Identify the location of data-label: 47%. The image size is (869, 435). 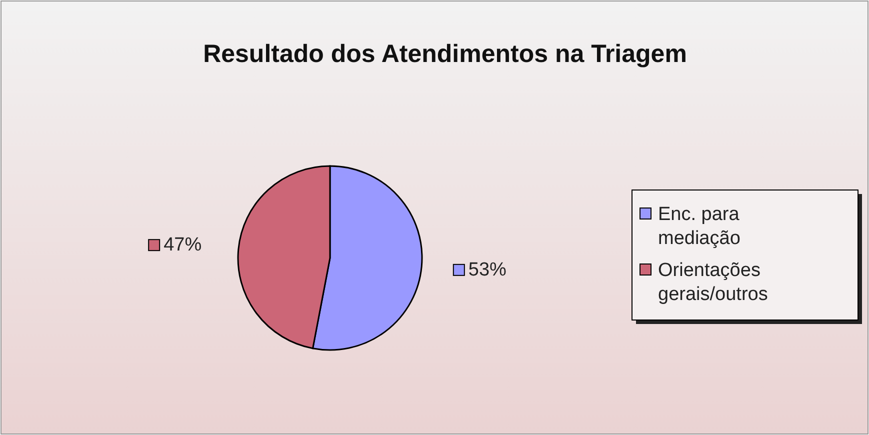
(183, 245).